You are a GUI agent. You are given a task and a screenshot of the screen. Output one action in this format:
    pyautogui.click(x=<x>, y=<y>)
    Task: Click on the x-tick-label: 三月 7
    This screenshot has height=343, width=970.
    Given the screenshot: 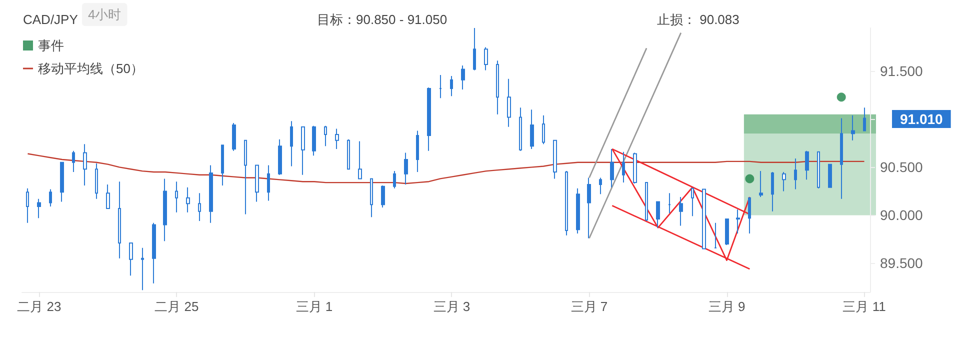 What is the action you would take?
    pyautogui.click(x=589, y=306)
    